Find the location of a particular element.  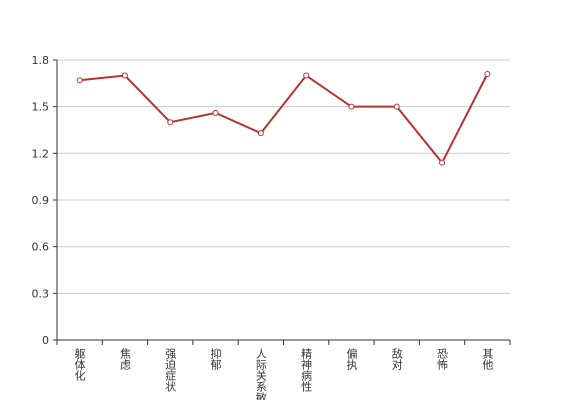

x-tick-label: 敌对 is located at coordinates (396, 358).